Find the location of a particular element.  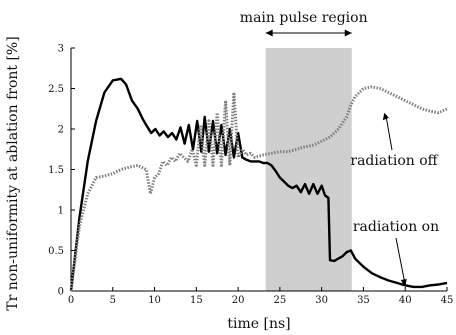

region-arrowhead-left is located at coordinates (269, 33).